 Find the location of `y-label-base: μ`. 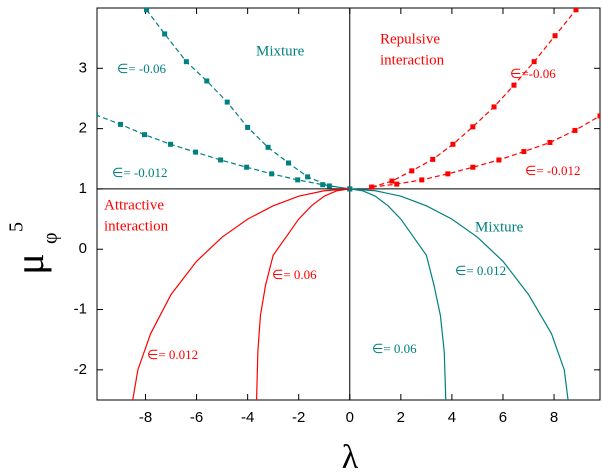

y-label-base: μ is located at coordinates (29, 263).